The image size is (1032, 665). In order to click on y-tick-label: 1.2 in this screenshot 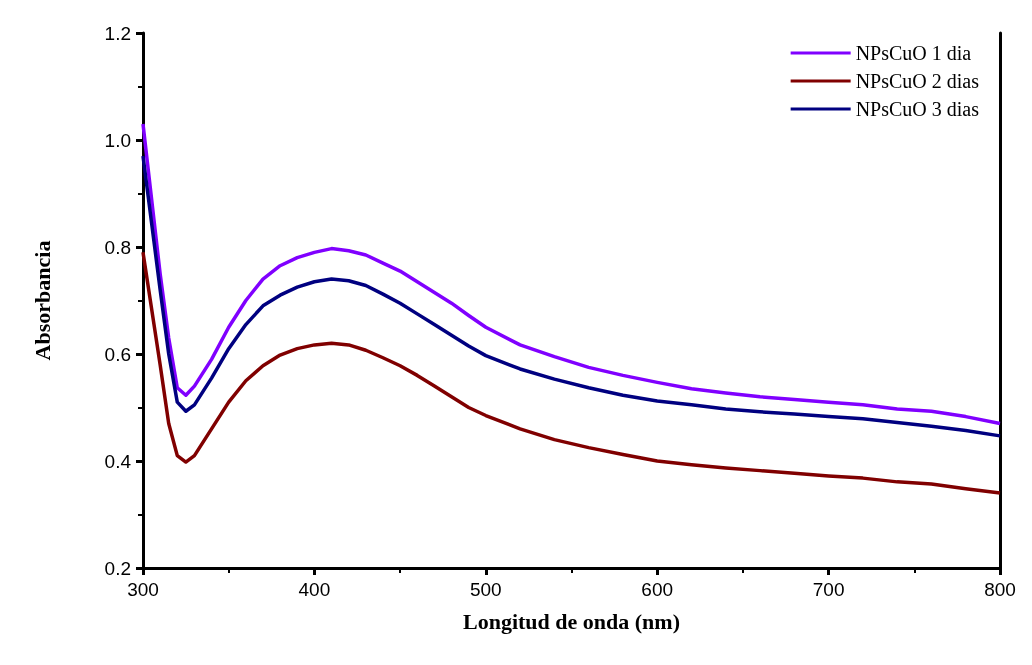, I will do `click(117, 33)`.